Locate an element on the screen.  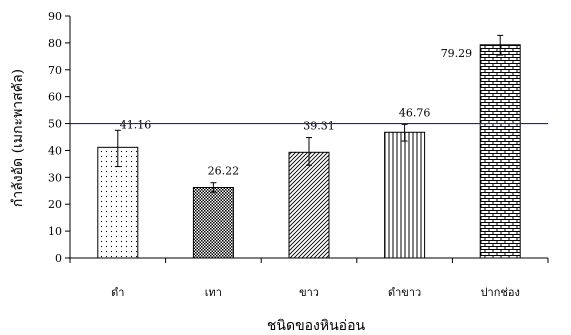
x-tick-label: ดำ is located at coordinates (117, 292).